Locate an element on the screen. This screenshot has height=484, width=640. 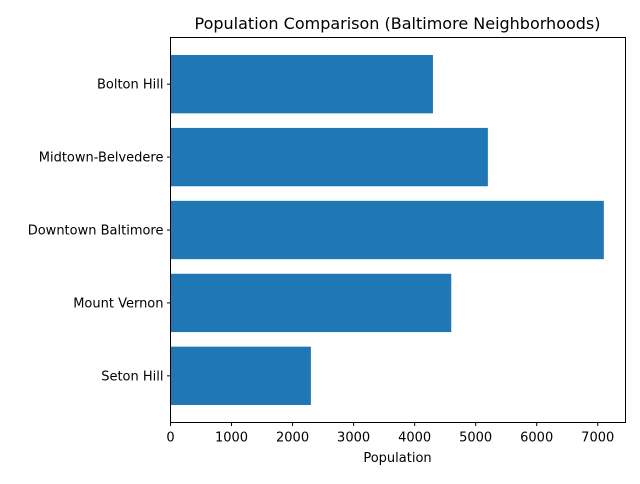
x-tick-label: 3000 is located at coordinates (353, 438).